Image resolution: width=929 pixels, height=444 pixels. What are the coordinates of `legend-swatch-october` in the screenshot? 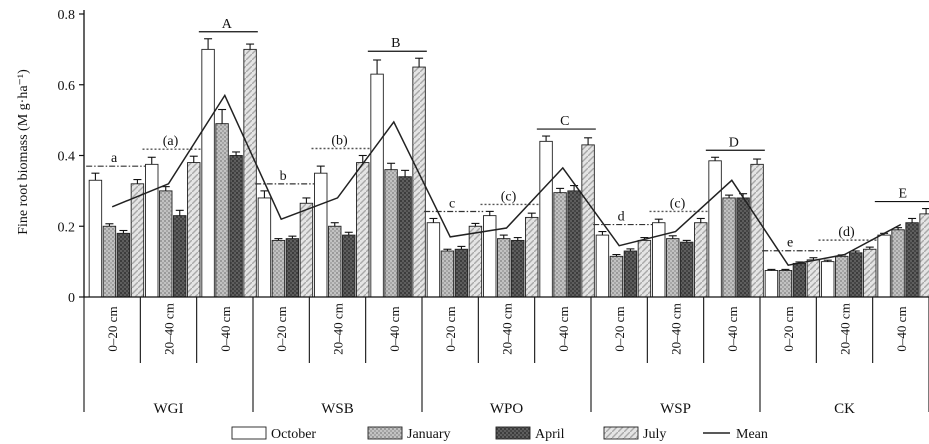 It's located at (249, 433).